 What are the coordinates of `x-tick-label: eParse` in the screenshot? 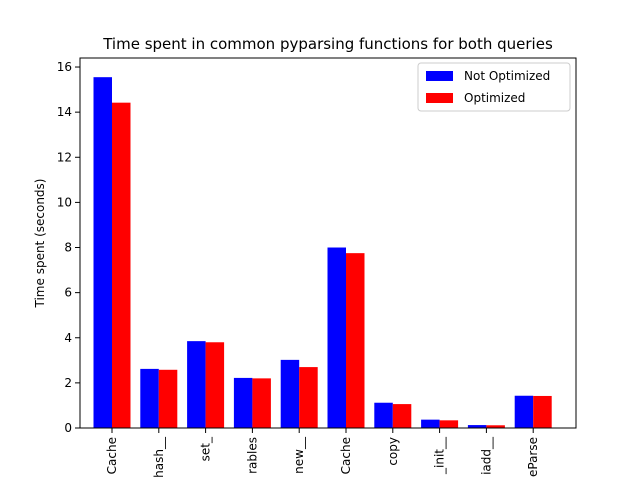 It's located at (533, 457).